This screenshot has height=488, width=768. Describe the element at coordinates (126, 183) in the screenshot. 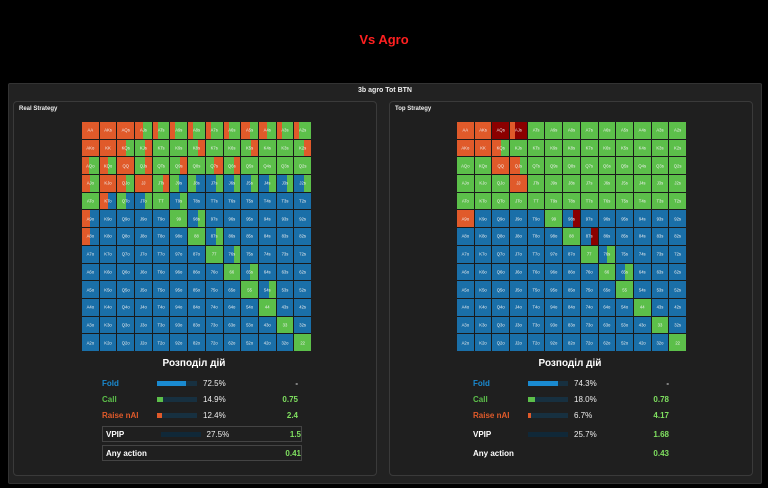

I see `hand-cell-QJo: QJo` at that location.